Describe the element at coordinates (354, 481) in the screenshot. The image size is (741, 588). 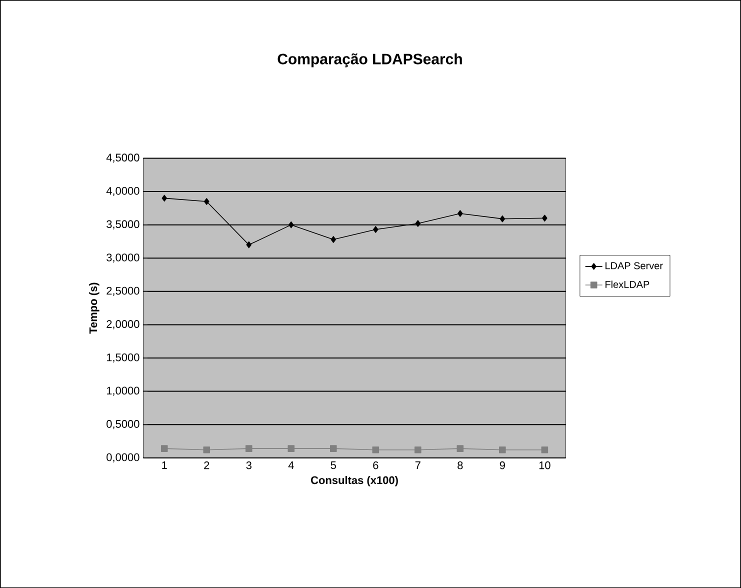
I see `x-axis-title: Consultas (x100)` at that location.